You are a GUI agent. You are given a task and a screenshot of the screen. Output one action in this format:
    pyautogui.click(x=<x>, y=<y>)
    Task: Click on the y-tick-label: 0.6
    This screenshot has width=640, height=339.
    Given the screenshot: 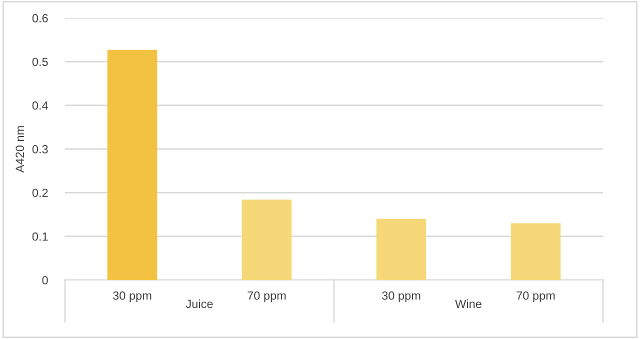 What is the action you would take?
    pyautogui.click(x=40, y=18)
    